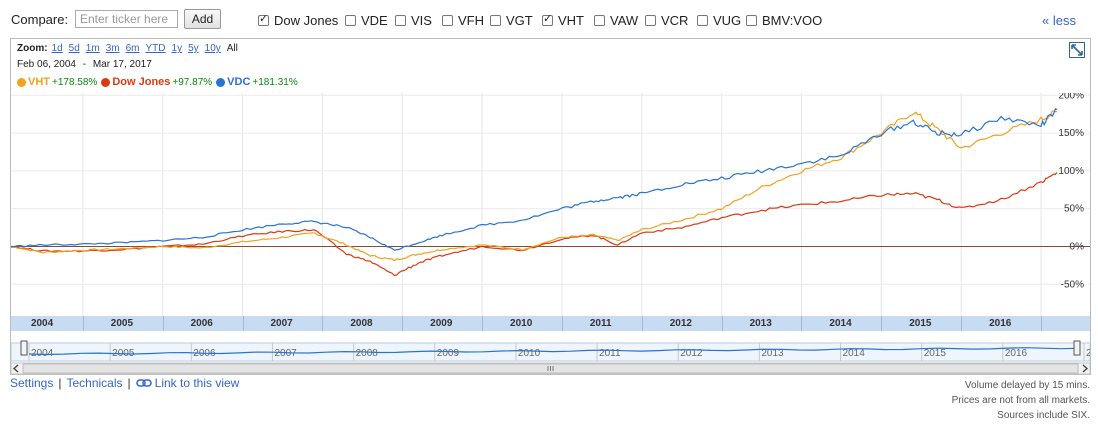 The width and height of the screenshot is (1098, 427). Describe the element at coordinates (610, 353) in the screenshot. I see `navigator-year-label: 2011` at that location.